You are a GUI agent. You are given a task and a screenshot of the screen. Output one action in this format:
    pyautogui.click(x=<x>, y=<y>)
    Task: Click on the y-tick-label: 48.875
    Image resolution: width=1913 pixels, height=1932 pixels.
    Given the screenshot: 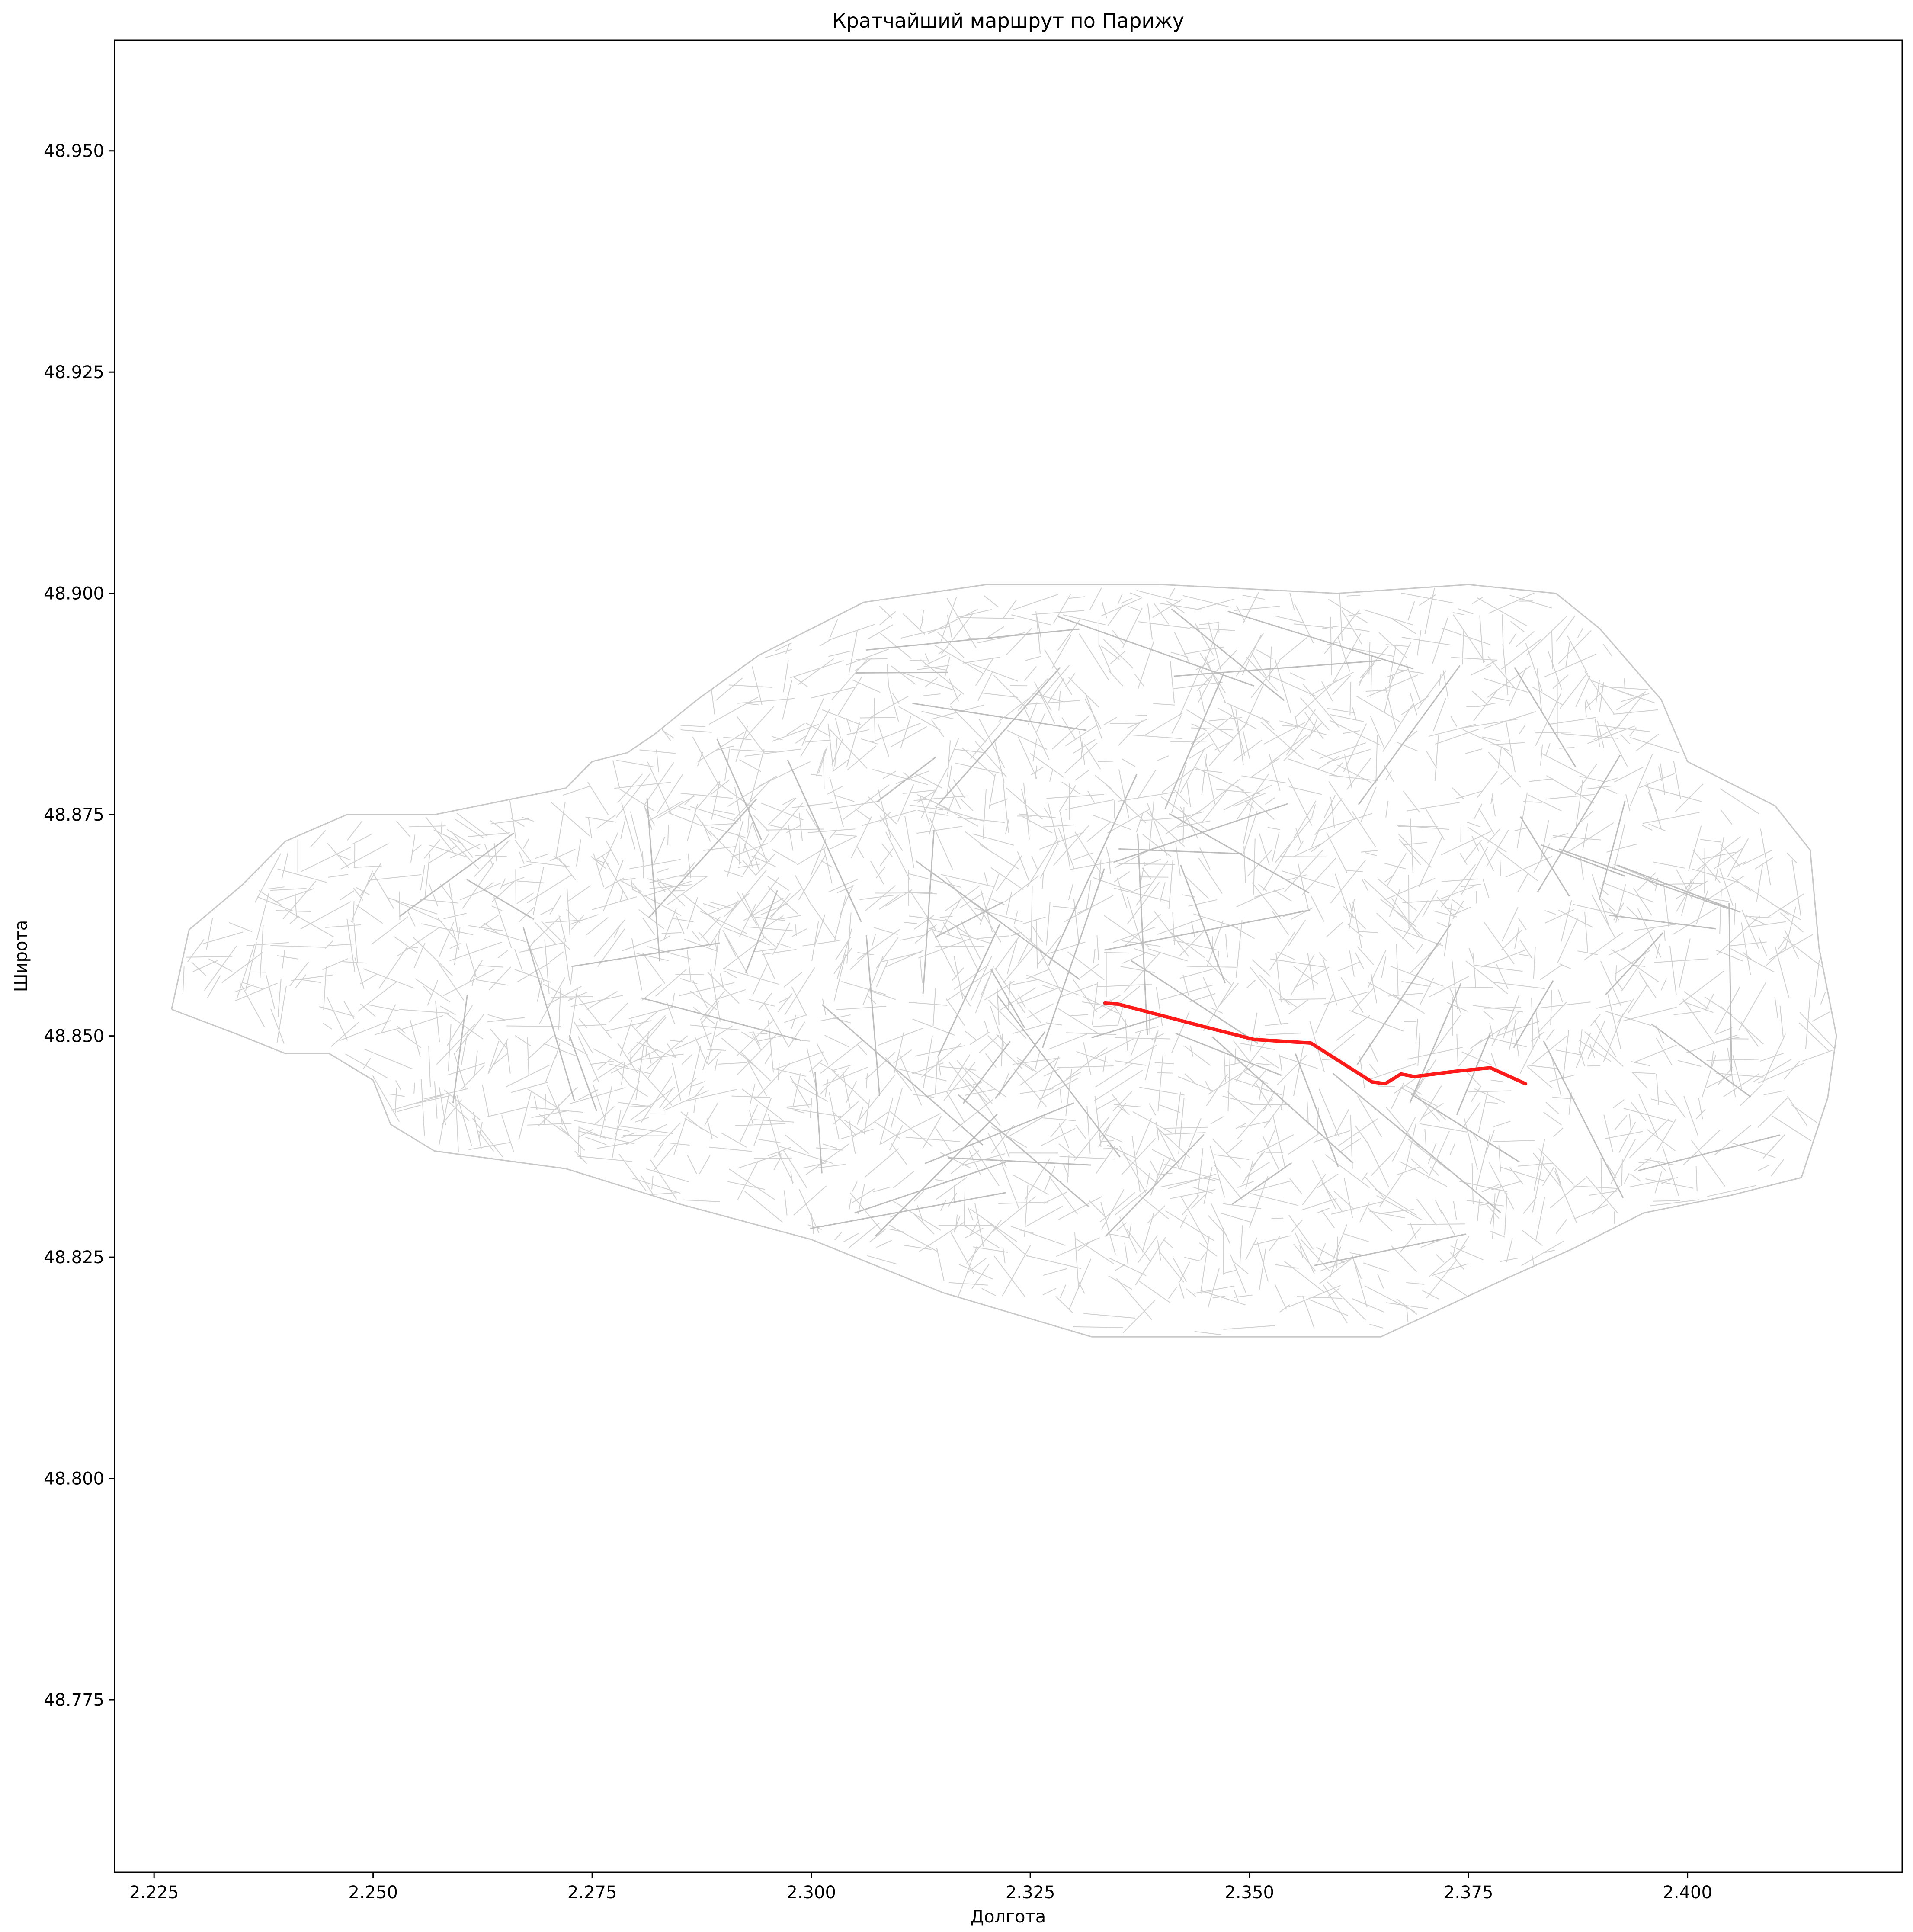 What is the action you would take?
    pyautogui.click(x=74, y=815)
    